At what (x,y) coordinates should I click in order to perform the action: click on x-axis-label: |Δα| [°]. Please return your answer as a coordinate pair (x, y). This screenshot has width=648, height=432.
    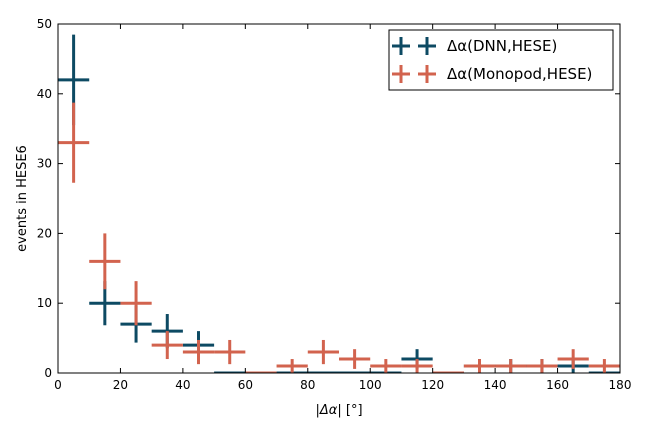
    Looking at the image, I should click on (338, 410).